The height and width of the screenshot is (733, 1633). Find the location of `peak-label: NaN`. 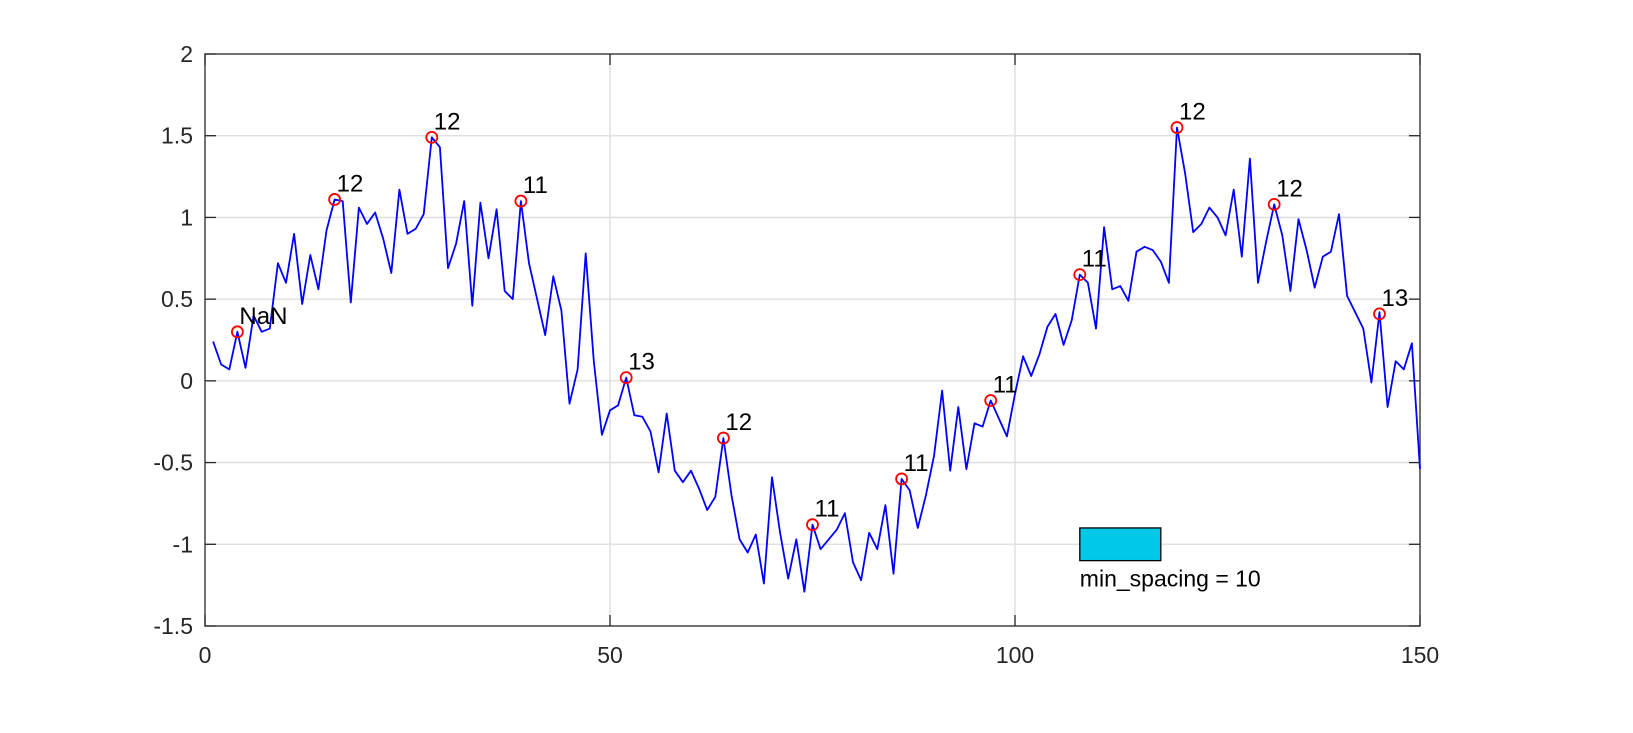

peak-label: NaN is located at coordinates (263, 316).